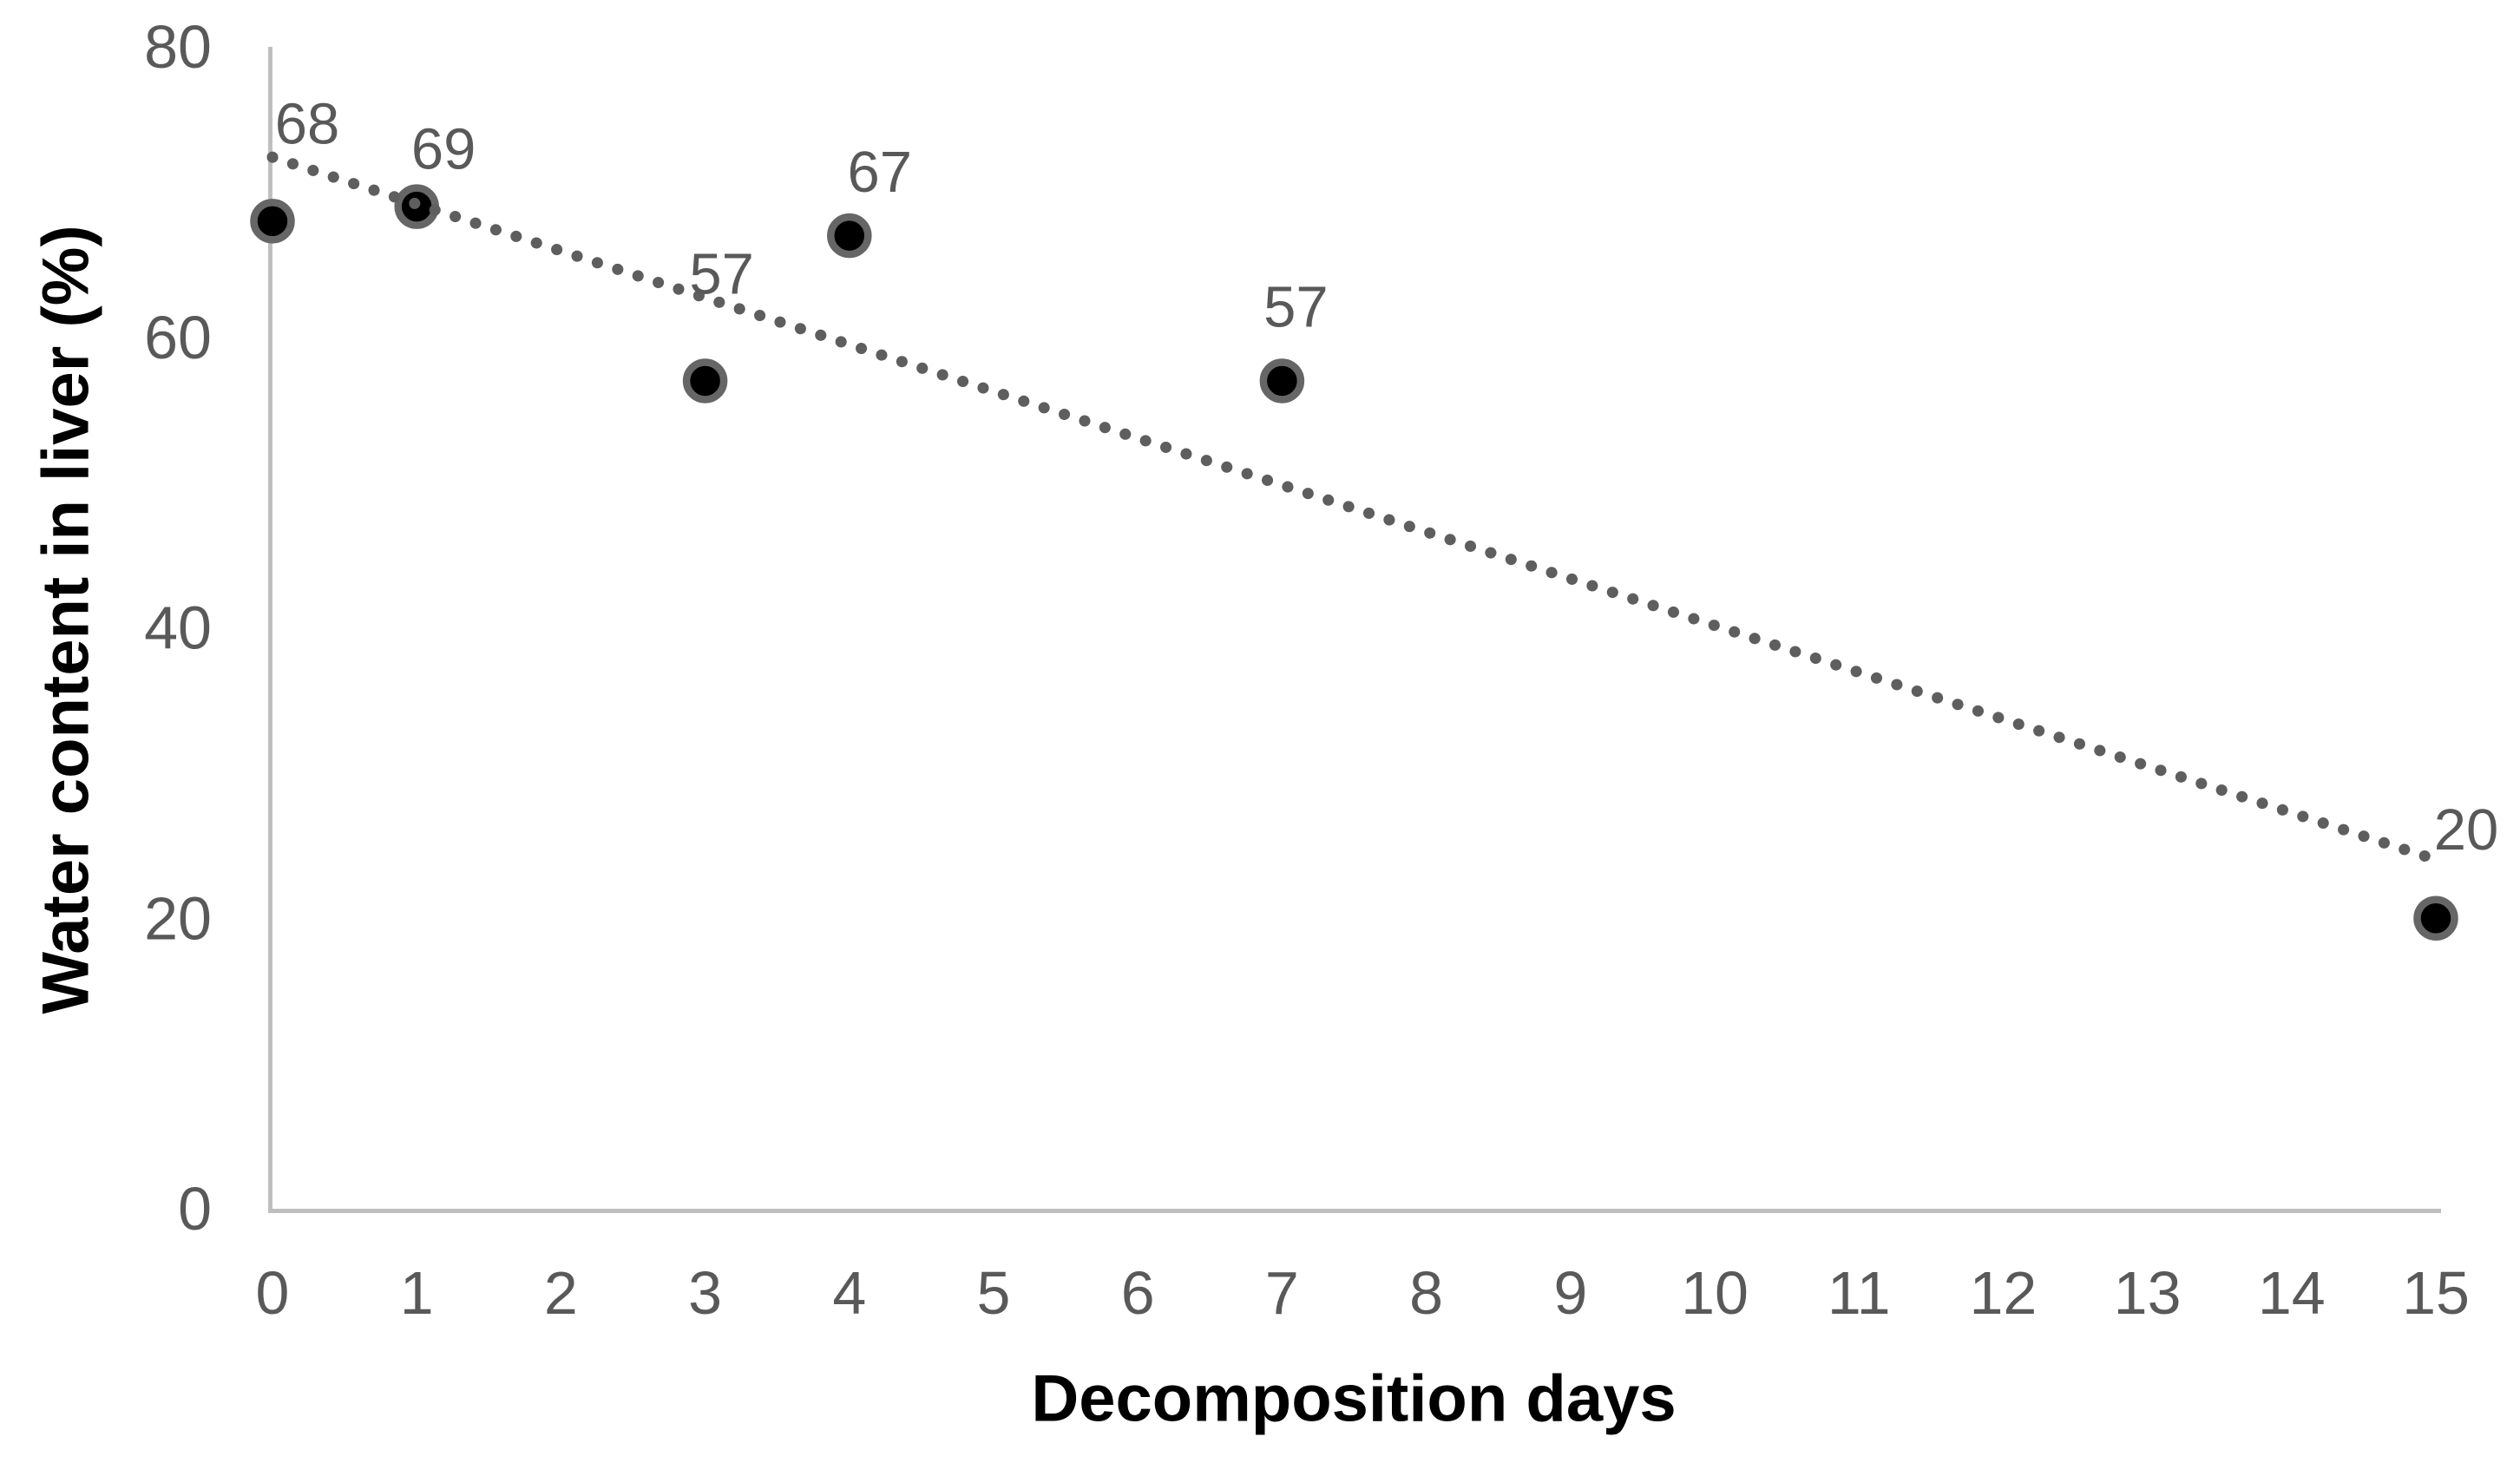 This screenshot has height=1463, width=2520. Describe the element at coordinates (1570, 1293) in the screenshot. I see `x-tick-label: 9` at that location.